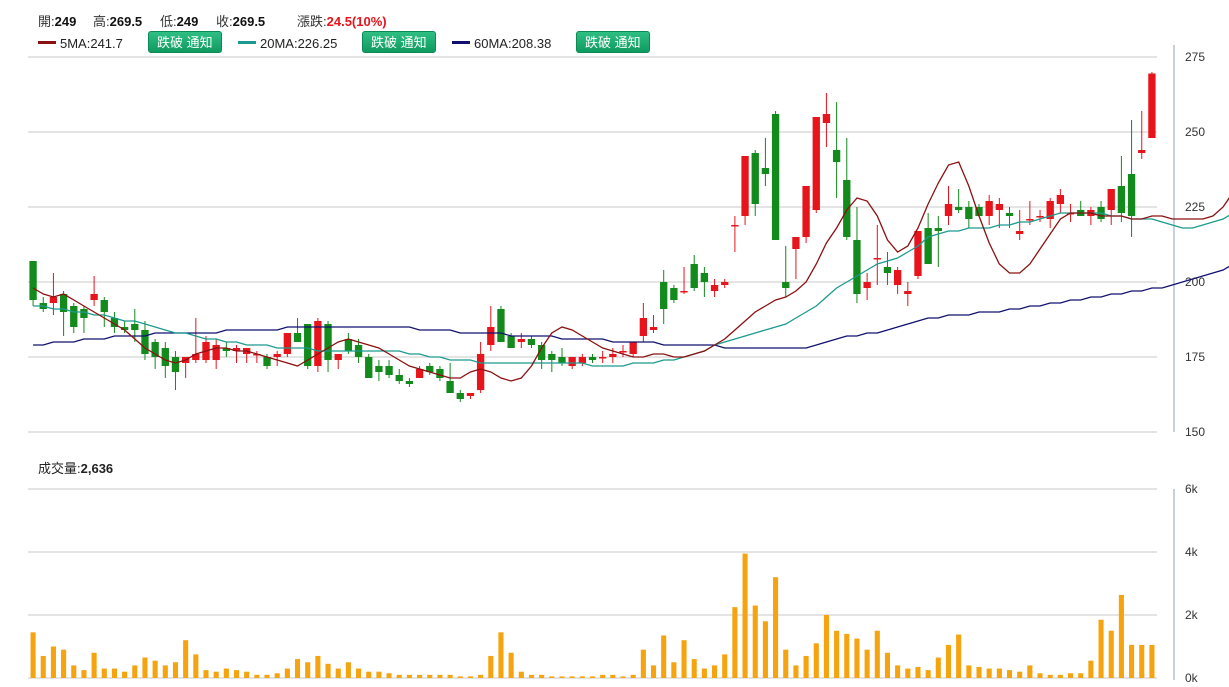 The height and width of the screenshot is (687, 1229). I want to click on price-tick-label: 275, so click(1195, 57).